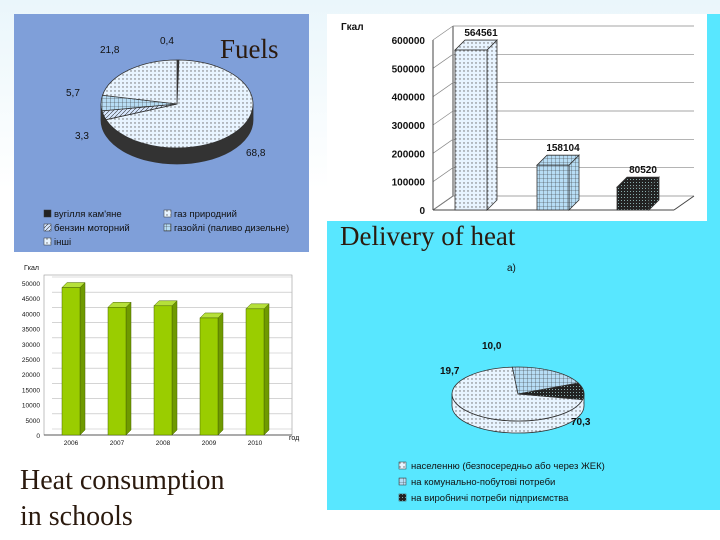 This screenshot has height=540, width=720. I want to click on schools-ytick-9: 45000, so click(31, 299).